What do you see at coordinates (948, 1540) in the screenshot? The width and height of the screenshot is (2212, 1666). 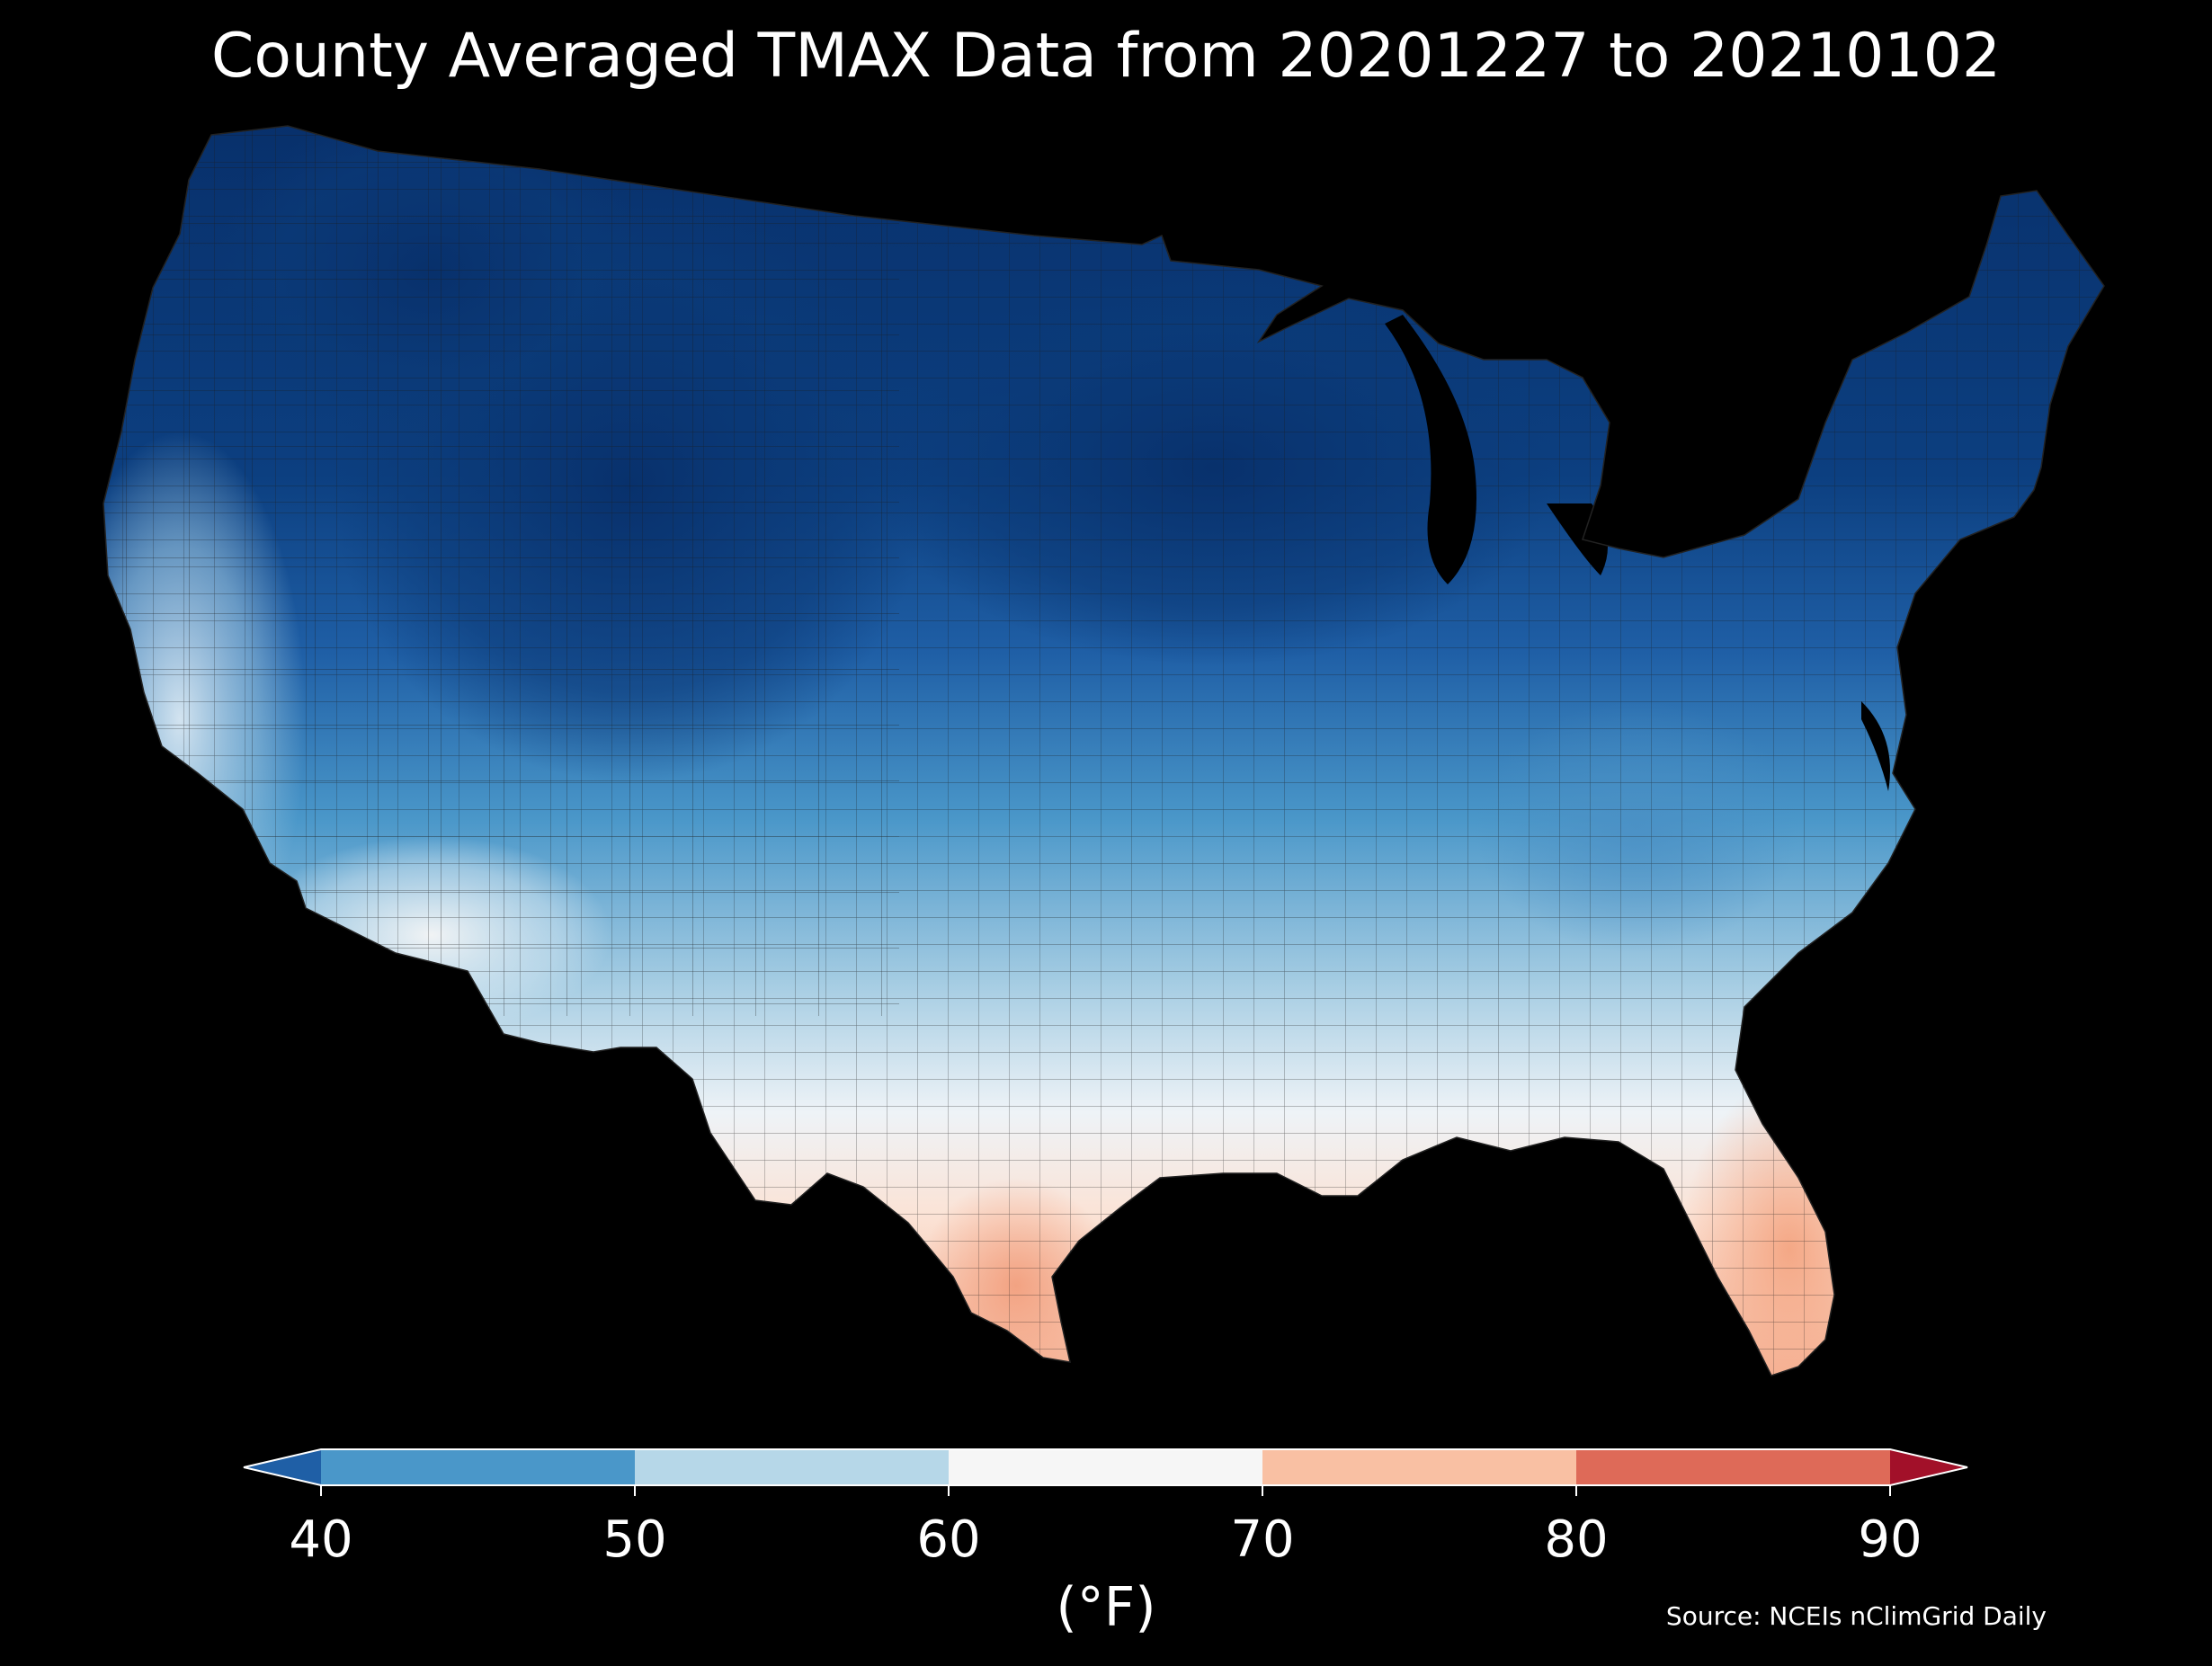 I see `colorbar-tick-label-2: 60` at bounding box center [948, 1540].